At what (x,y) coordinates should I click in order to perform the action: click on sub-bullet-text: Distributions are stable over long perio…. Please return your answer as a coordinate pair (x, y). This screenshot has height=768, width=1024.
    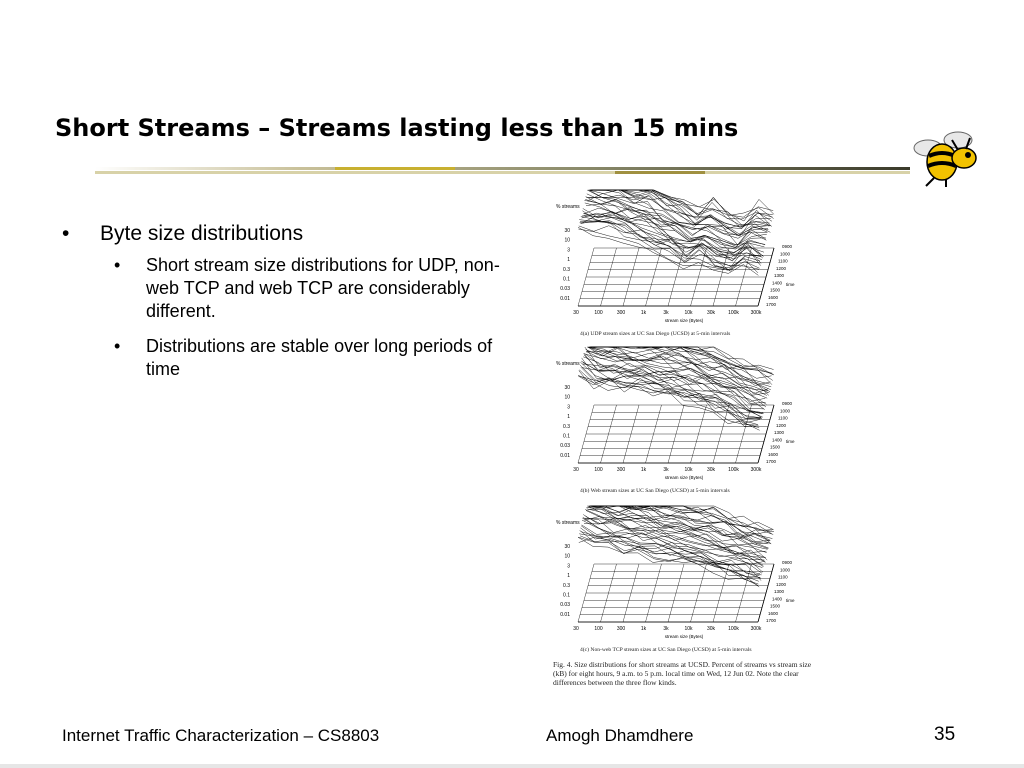
    Looking at the image, I should click on (319, 357).